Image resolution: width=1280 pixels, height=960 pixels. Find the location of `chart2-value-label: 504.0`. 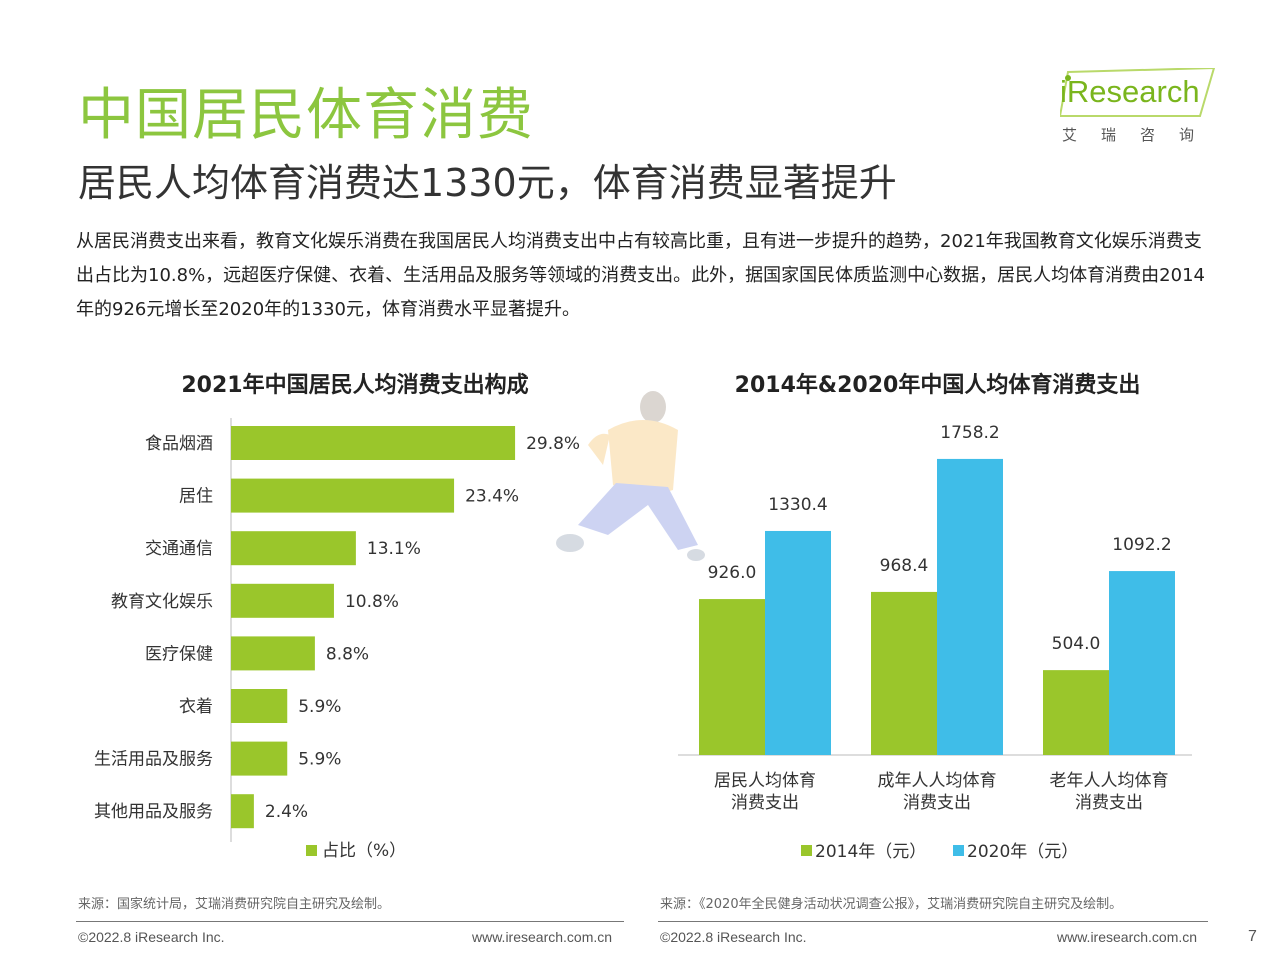

chart2-value-label: 504.0 is located at coordinates (1076, 644).